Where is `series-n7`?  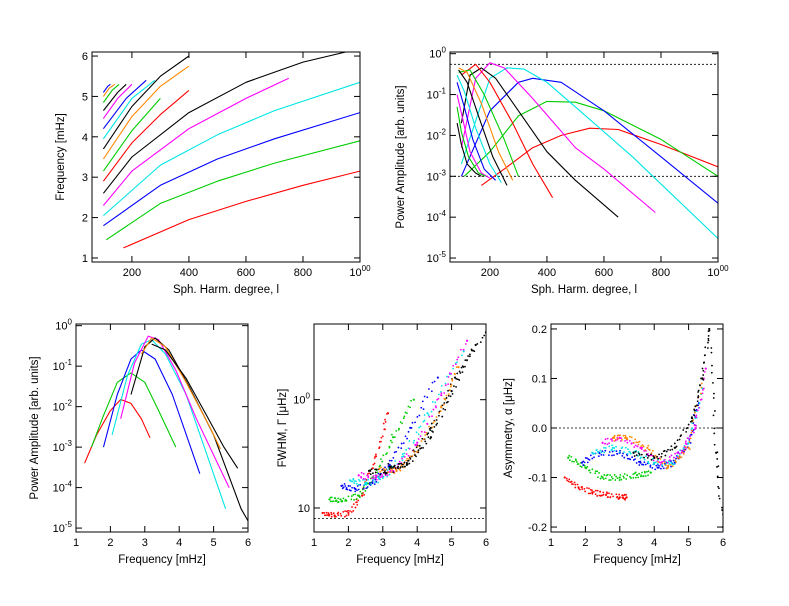 series-n7 is located at coordinates (432, 406).